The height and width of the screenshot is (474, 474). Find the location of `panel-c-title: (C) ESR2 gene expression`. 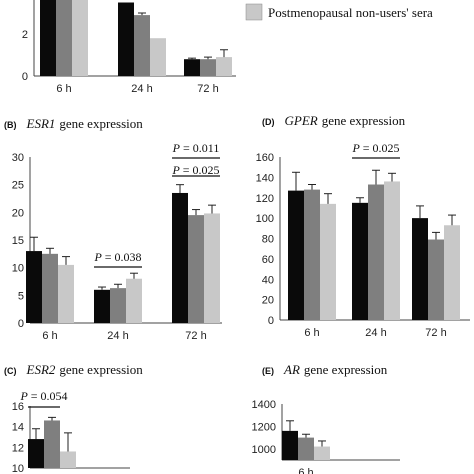

panel-c-title: (C) ESR2 gene expression is located at coordinates (73, 369).